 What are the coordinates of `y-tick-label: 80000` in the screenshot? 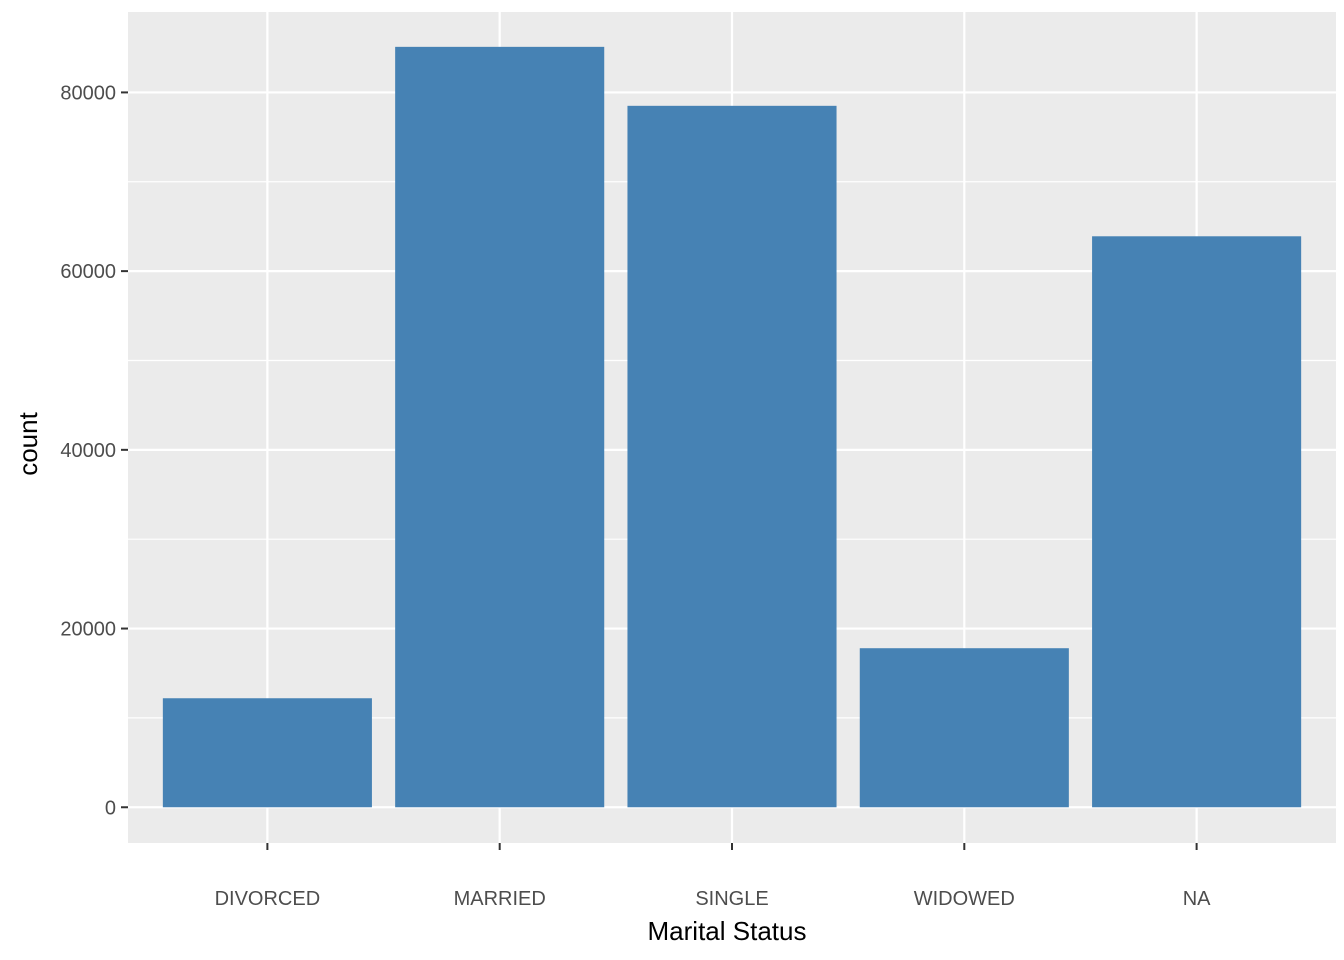 It's located at (88, 93).